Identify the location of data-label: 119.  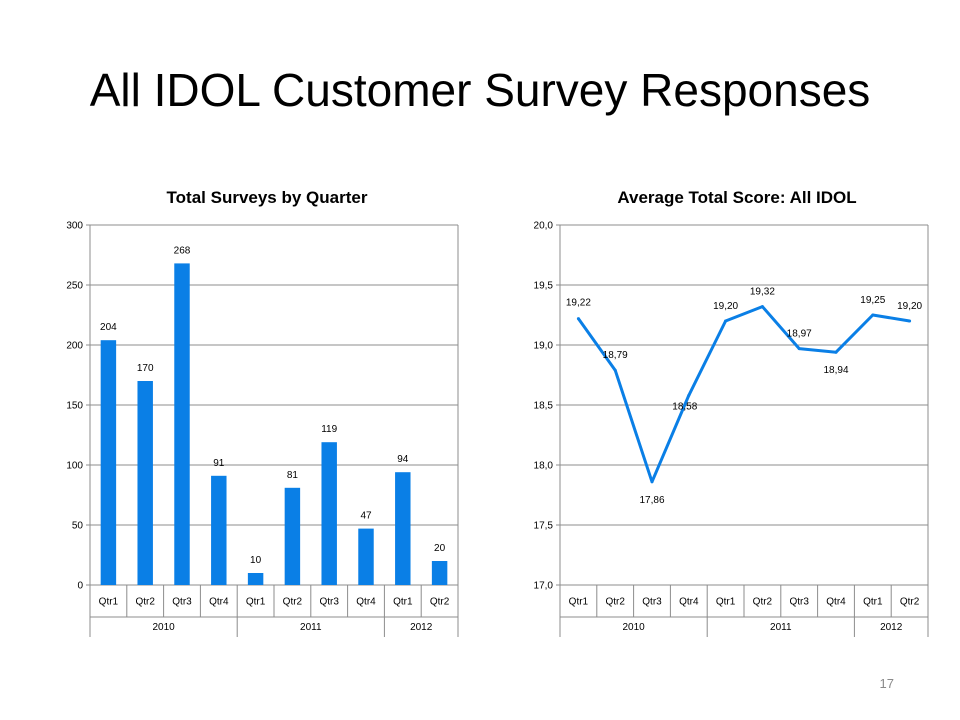
(329, 429).